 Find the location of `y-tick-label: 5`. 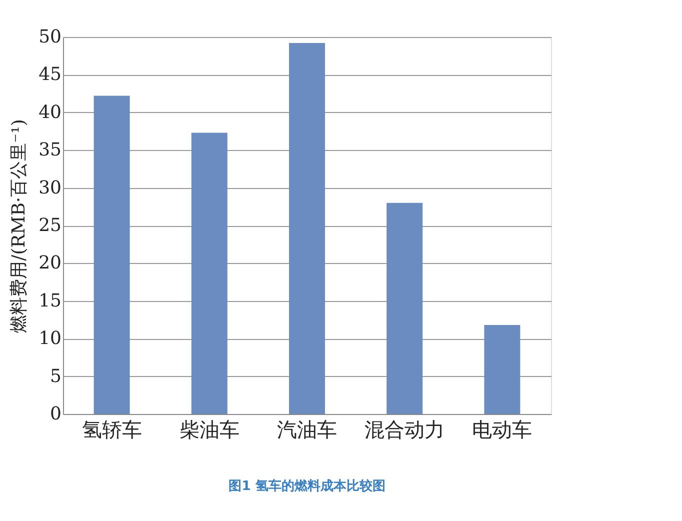

y-tick-label: 5 is located at coordinates (56, 376).